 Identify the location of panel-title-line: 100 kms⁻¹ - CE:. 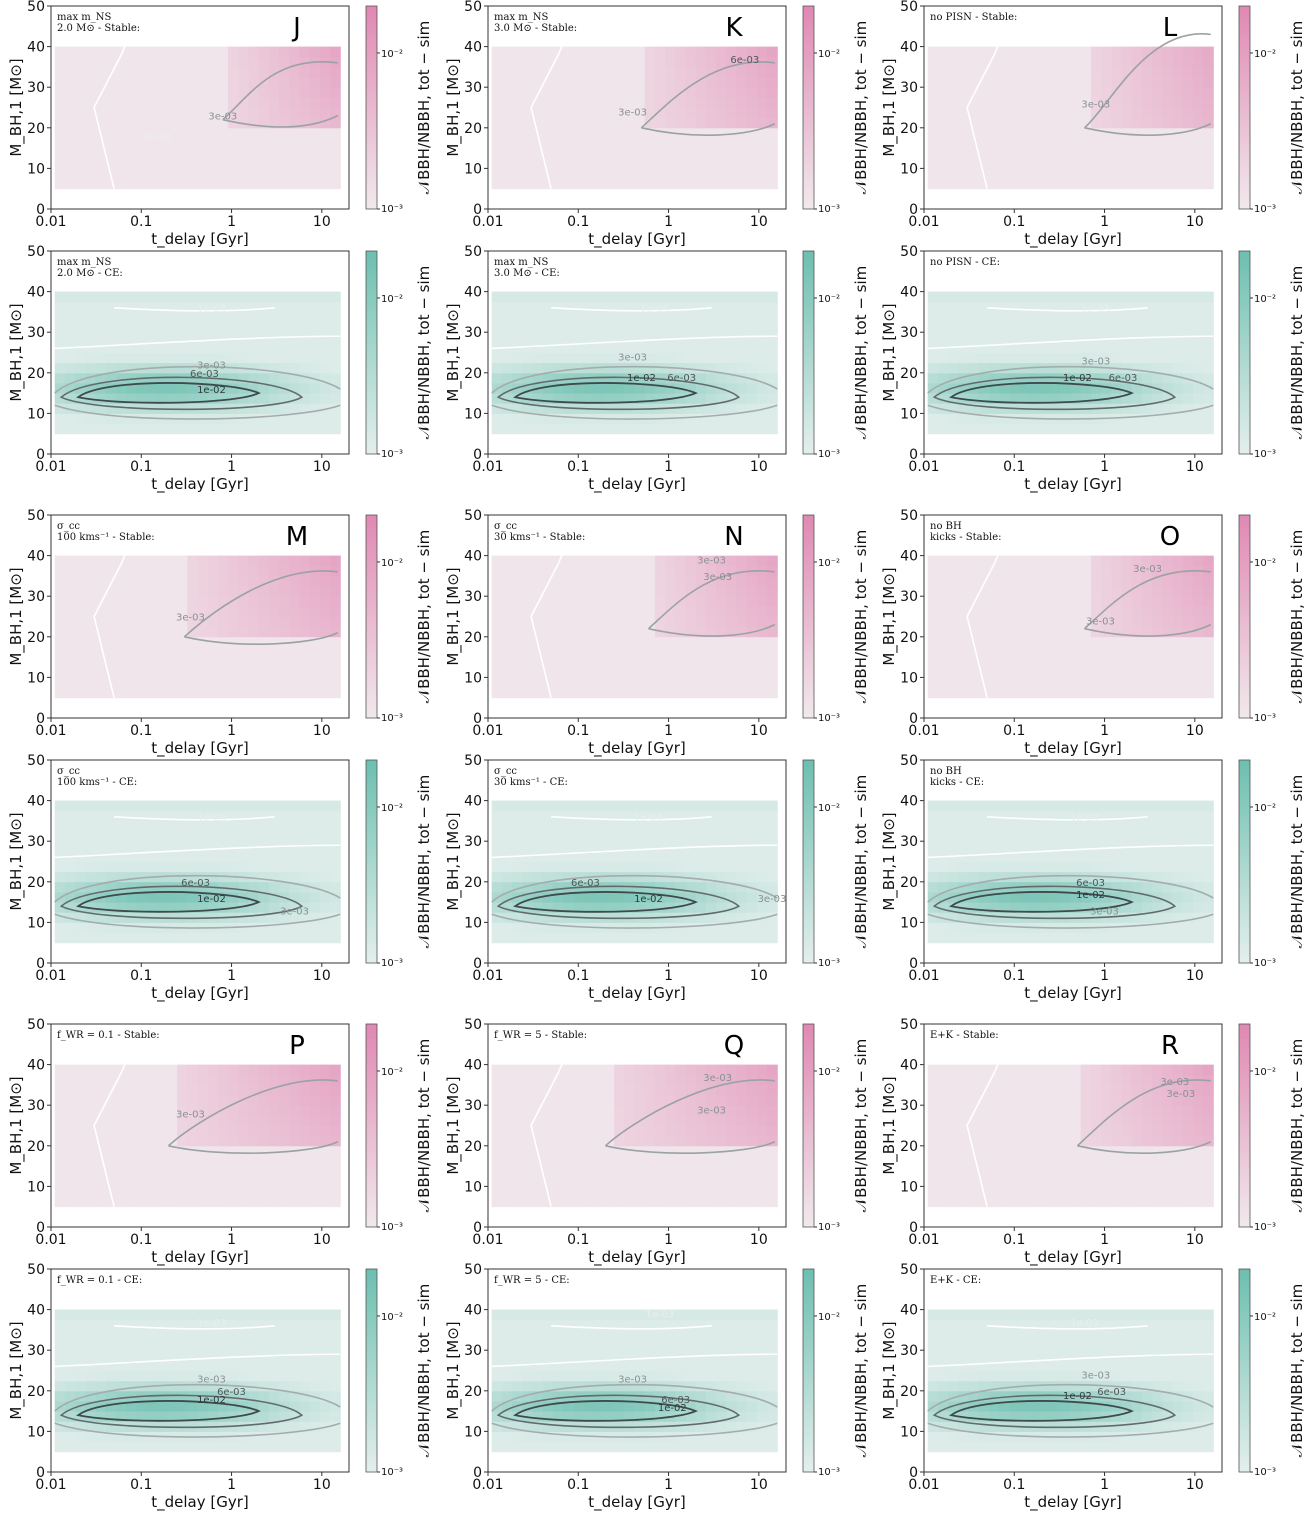
(97, 782).